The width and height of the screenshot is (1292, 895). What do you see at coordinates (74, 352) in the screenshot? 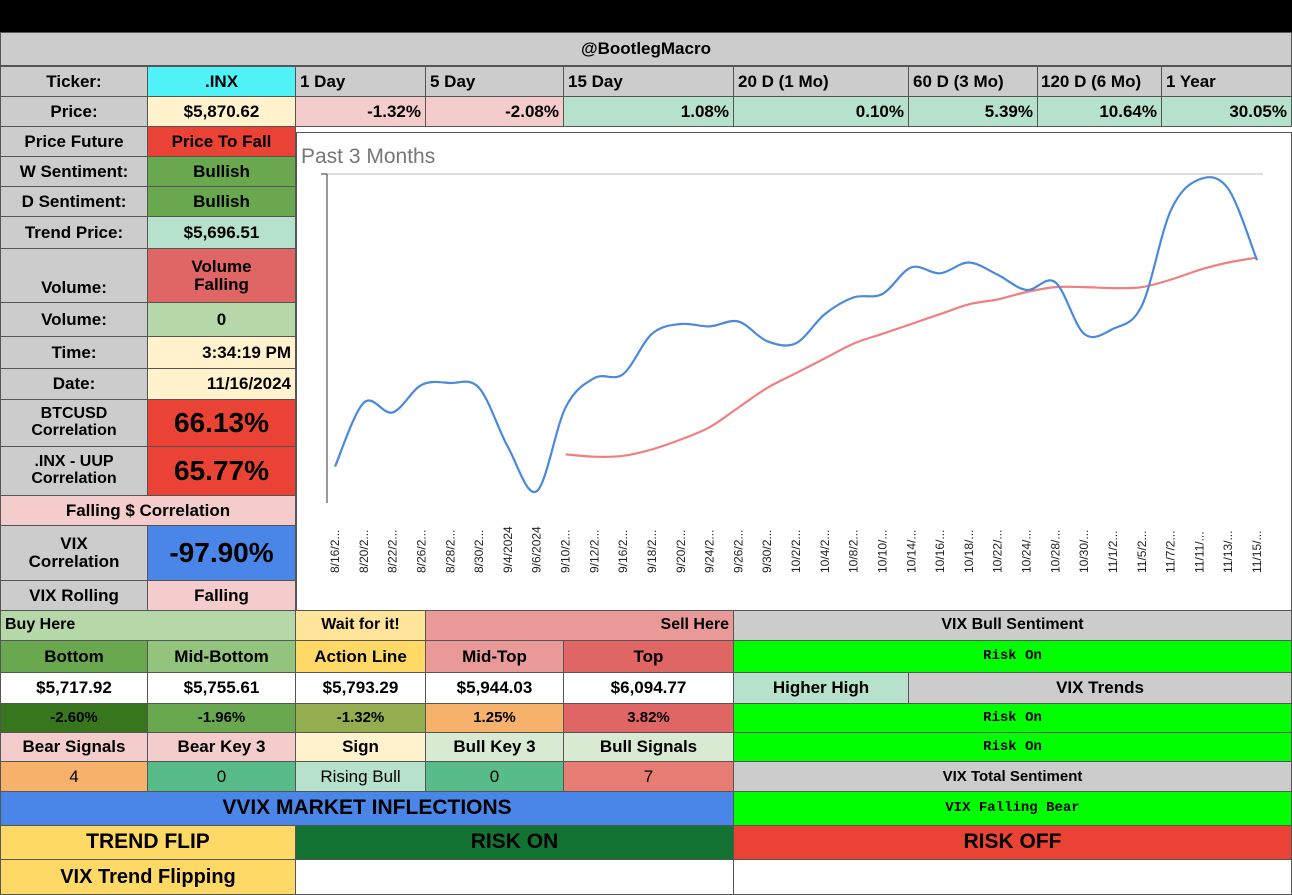
I see `time-label: Time:` at bounding box center [74, 352].